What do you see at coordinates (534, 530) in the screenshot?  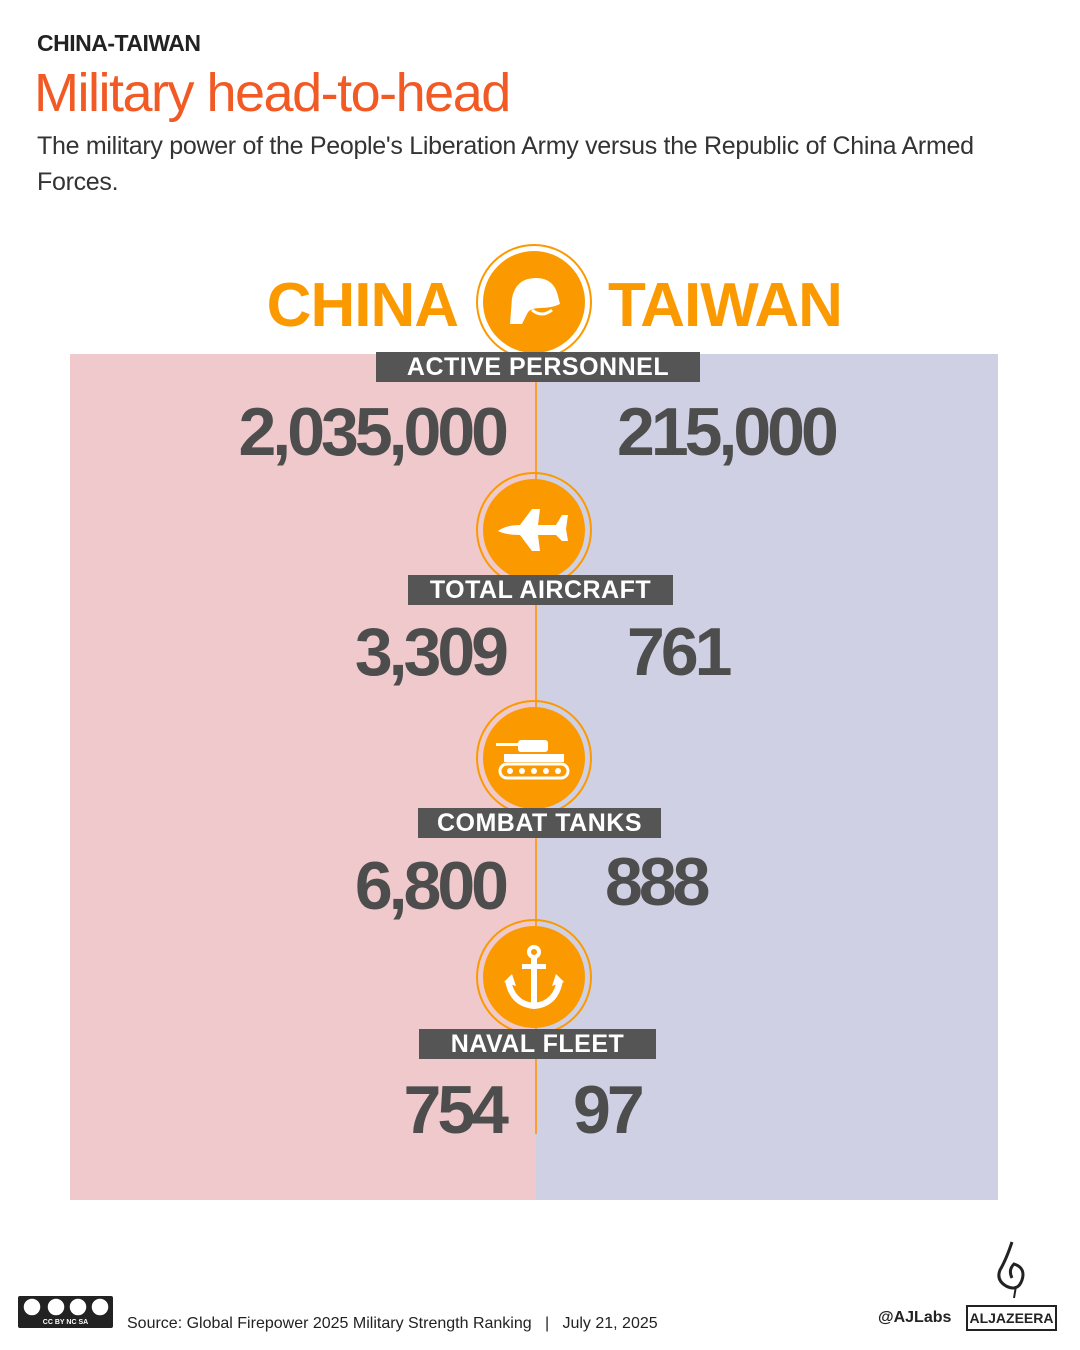 I see `jet-icon` at bounding box center [534, 530].